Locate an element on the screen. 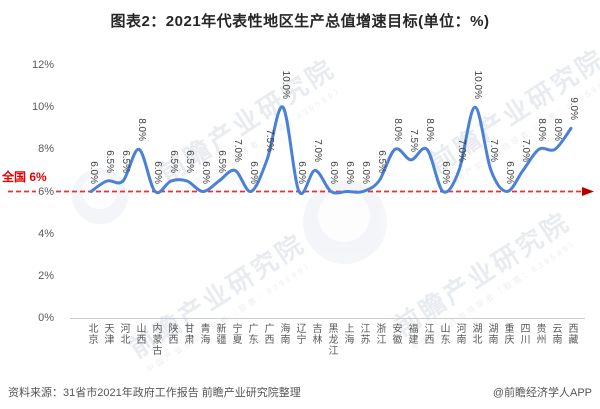  source-note: 资料来源：31省市2021年政府工作报告 前瞻产业研究院整理 is located at coordinates (154, 393).